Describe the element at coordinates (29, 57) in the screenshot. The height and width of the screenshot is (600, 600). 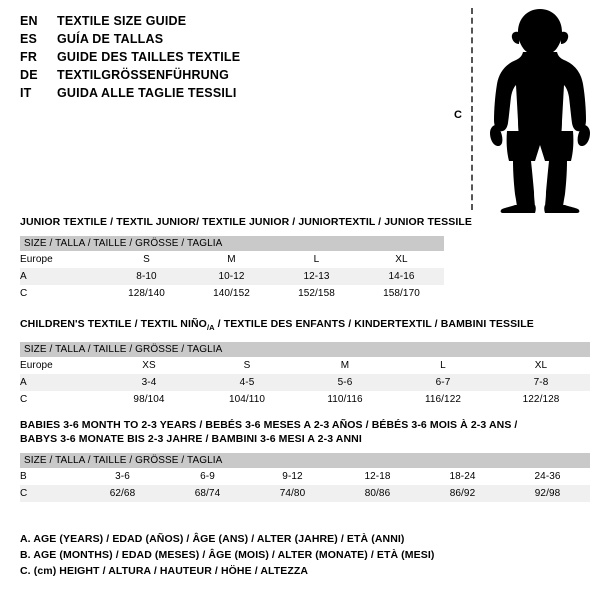
I see `language-code: FR` at that location.